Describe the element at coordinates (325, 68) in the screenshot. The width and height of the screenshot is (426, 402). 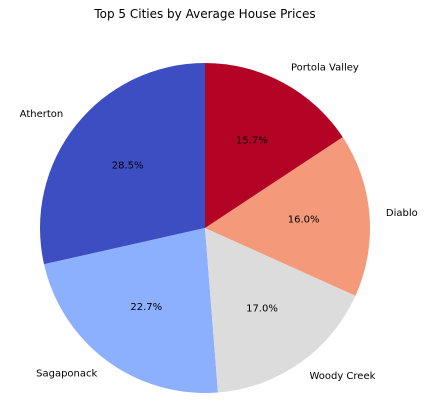
I see `category-label-portola-valley: Portola Valley` at that location.